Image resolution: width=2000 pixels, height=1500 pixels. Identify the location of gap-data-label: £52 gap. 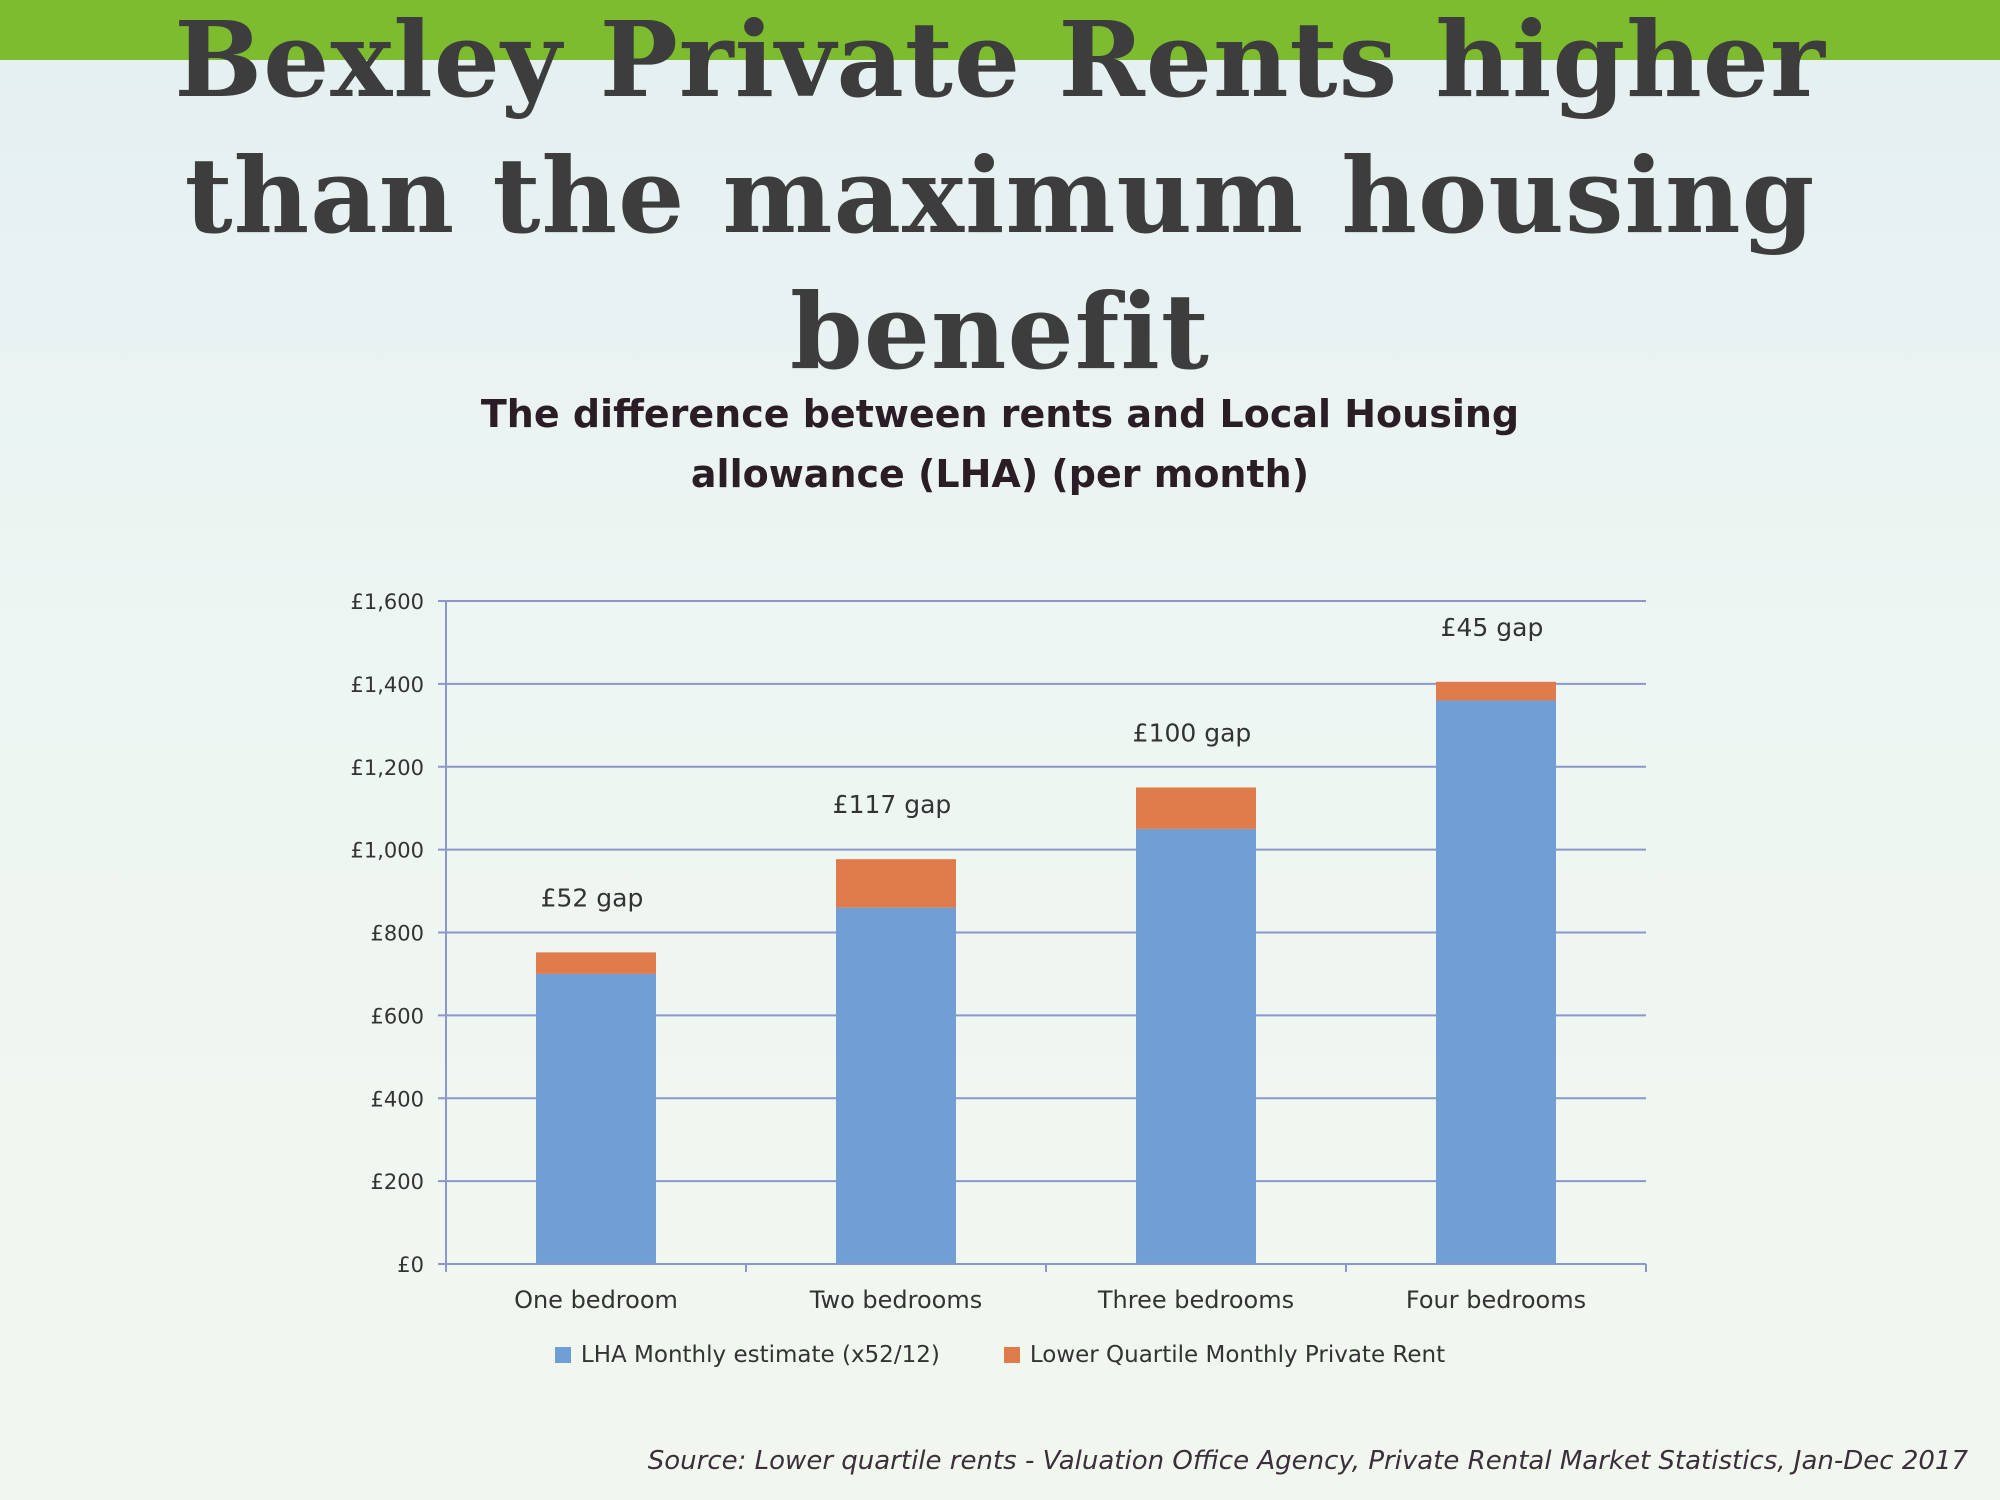
(592, 897).